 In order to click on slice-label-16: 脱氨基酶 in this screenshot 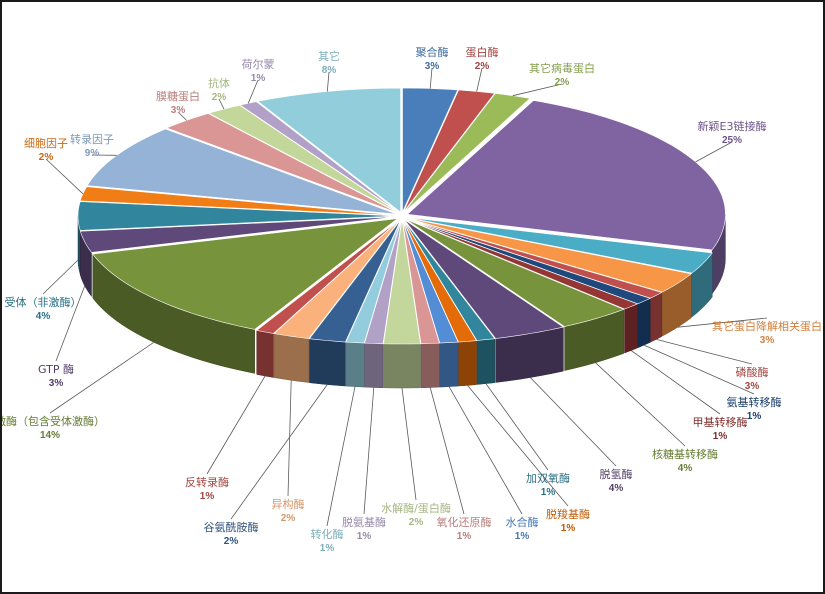, I will do `click(364, 522)`.